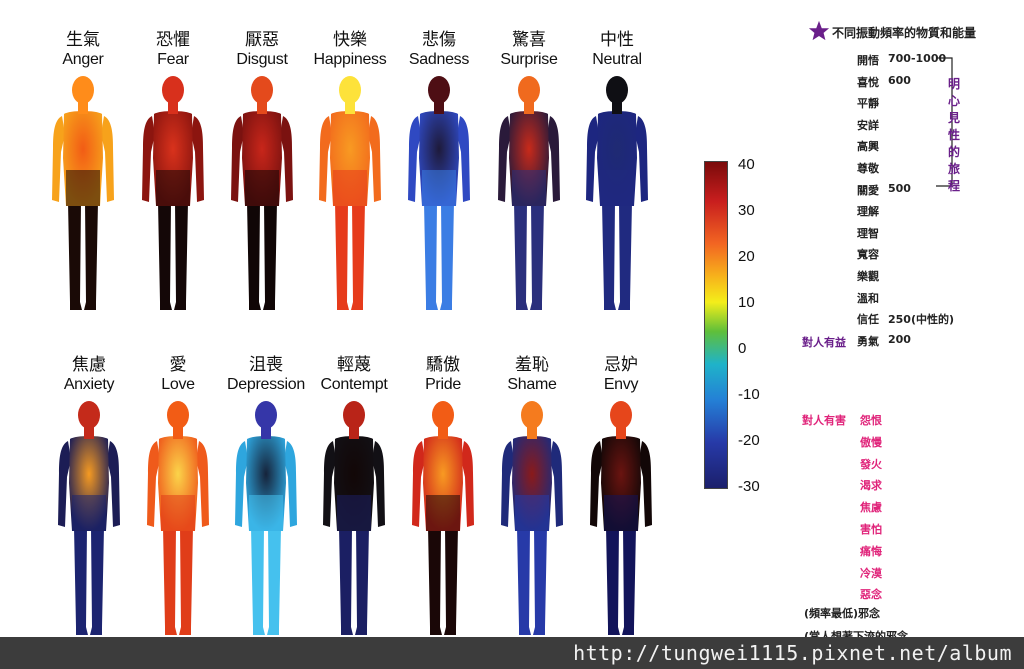 This screenshot has height=669, width=1024. What do you see at coordinates (262, 40) in the screenshot?
I see `emotion-zh-label: 厭惡` at bounding box center [262, 40].